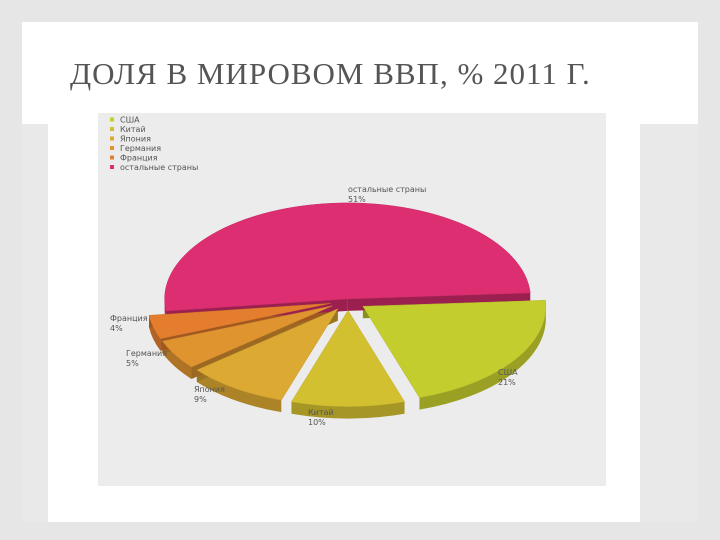  What do you see at coordinates (146, 353) in the screenshot?
I see `slice-label-3: Германия` at bounding box center [146, 353].